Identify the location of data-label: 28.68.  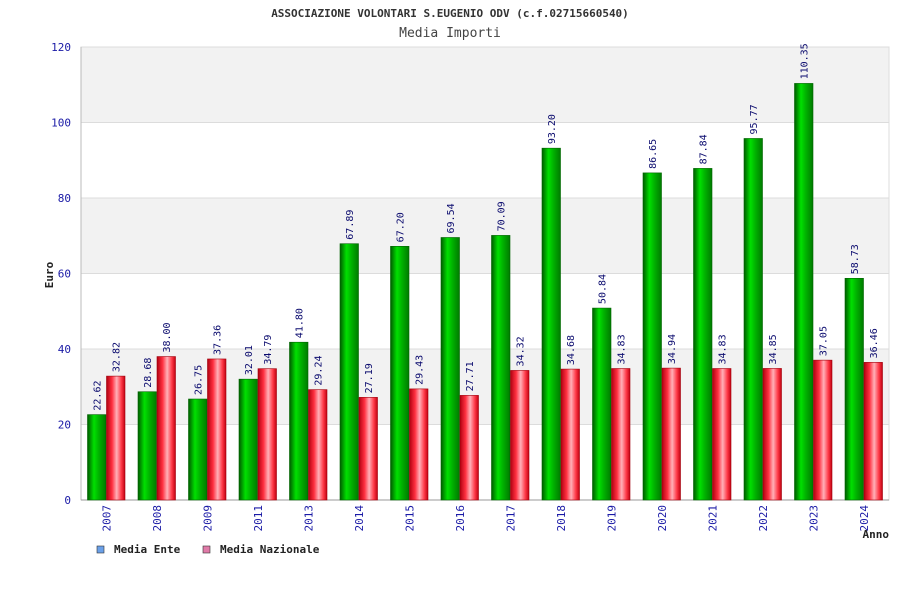
(148, 373).